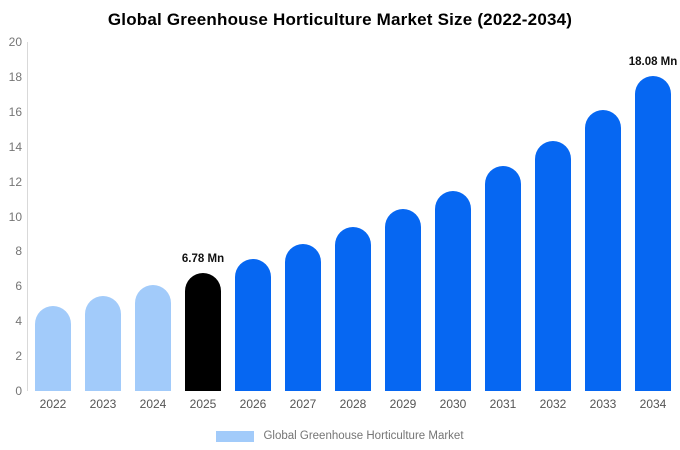 The width and height of the screenshot is (680, 450). What do you see at coordinates (253, 404) in the screenshot?
I see `x-tick-label: 2026` at bounding box center [253, 404].